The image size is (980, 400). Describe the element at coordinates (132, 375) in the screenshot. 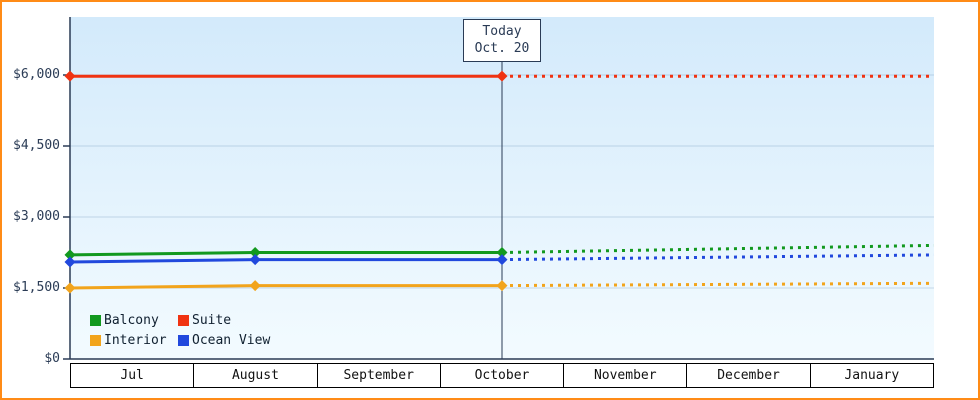

I see `month-label-jul: Jul` at that location.